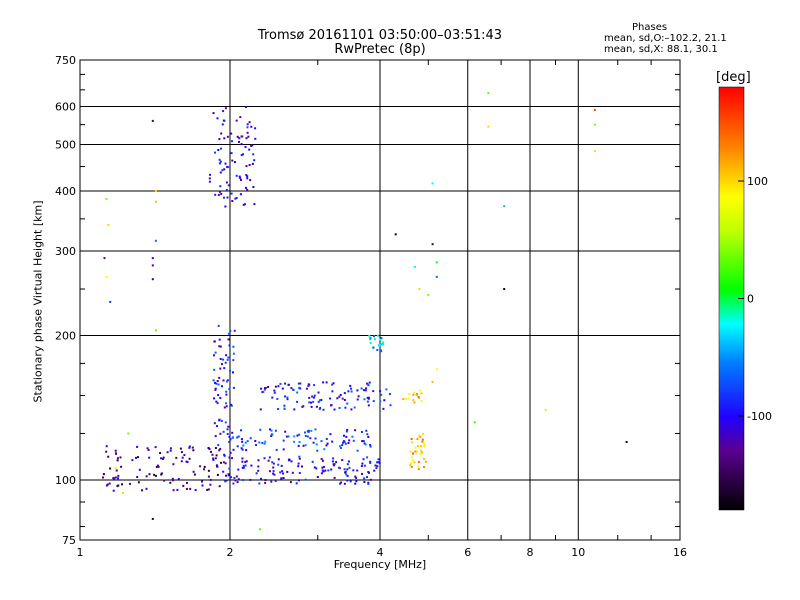  What do you see at coordinates (578, 552) in the screenshot?
I see `x-tick-label: 10` at bounding box center [578, 552].